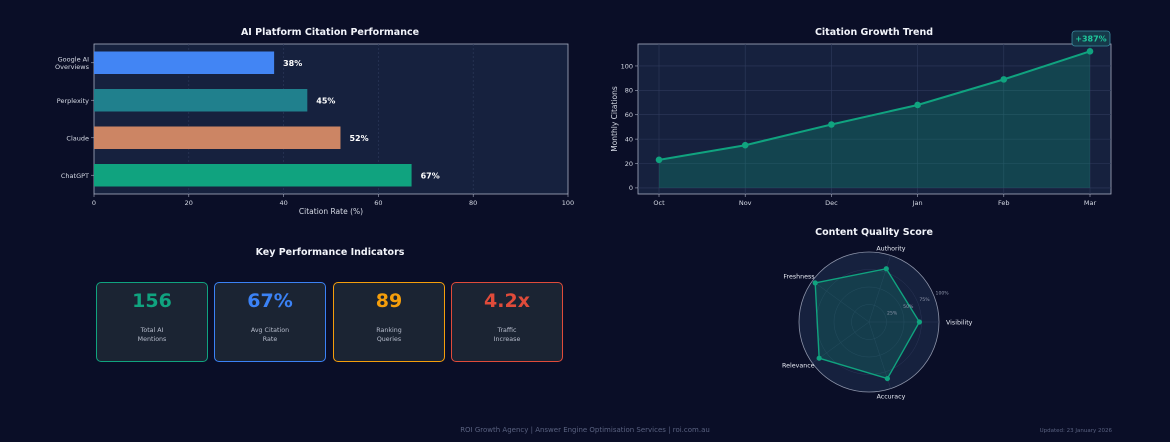 The image size is (1170, 442). What do you see at coordinates (924, 300) in the screenshot?
I see `radar-ring-label: 75%` at bounding box center [924, 300].